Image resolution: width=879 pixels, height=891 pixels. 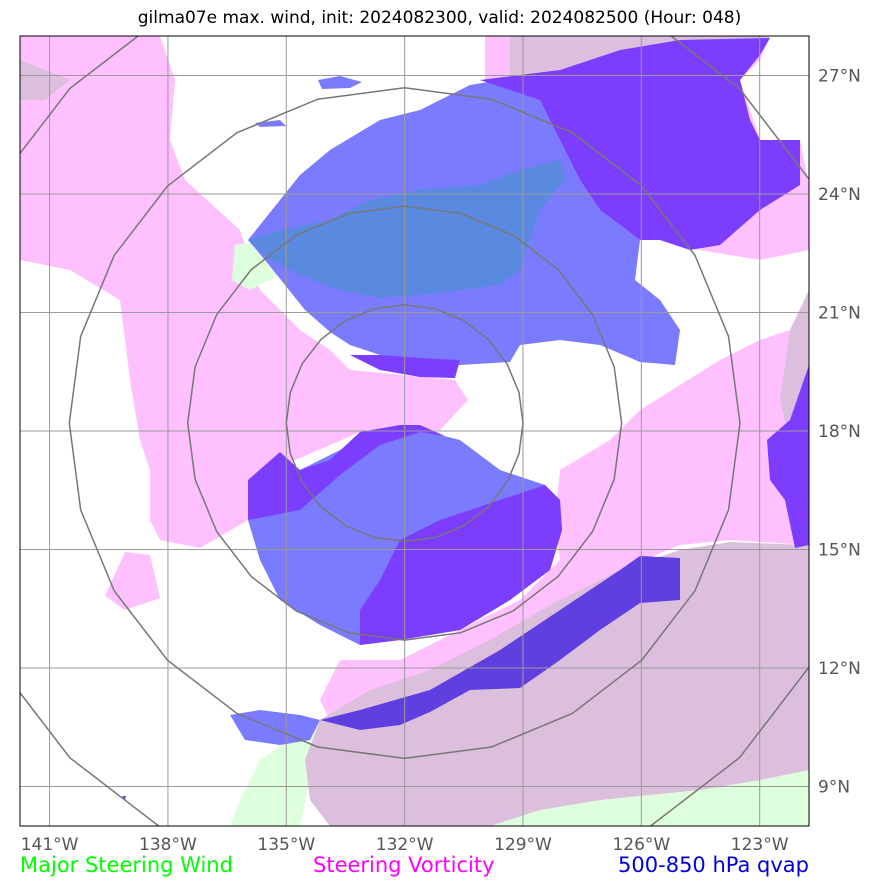 What do you see at coordinates (713, 865) in the screenshot?
I see `legend-qvap: 500-850 hPa qvap` at bounding box center [713, 865].